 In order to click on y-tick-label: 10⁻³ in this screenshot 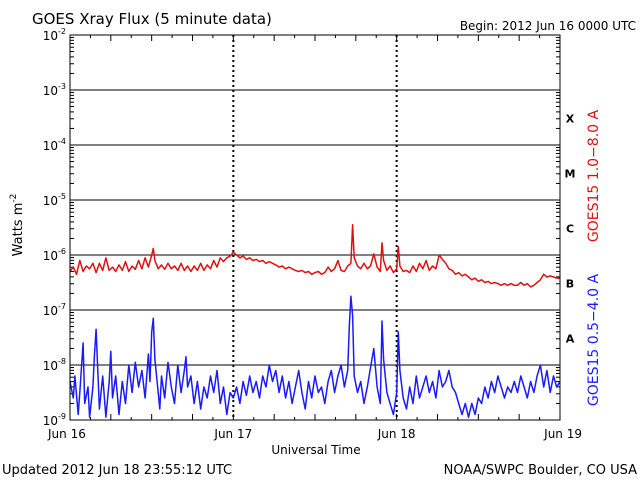, I will do `click(54, 90)`.